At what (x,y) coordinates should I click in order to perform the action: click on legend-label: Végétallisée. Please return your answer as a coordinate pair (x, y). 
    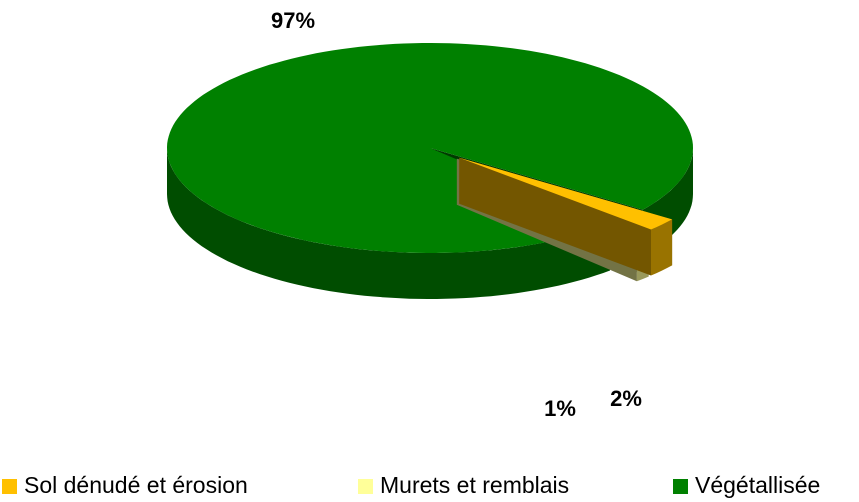
    Looking at the image, I should click on (757, 485).